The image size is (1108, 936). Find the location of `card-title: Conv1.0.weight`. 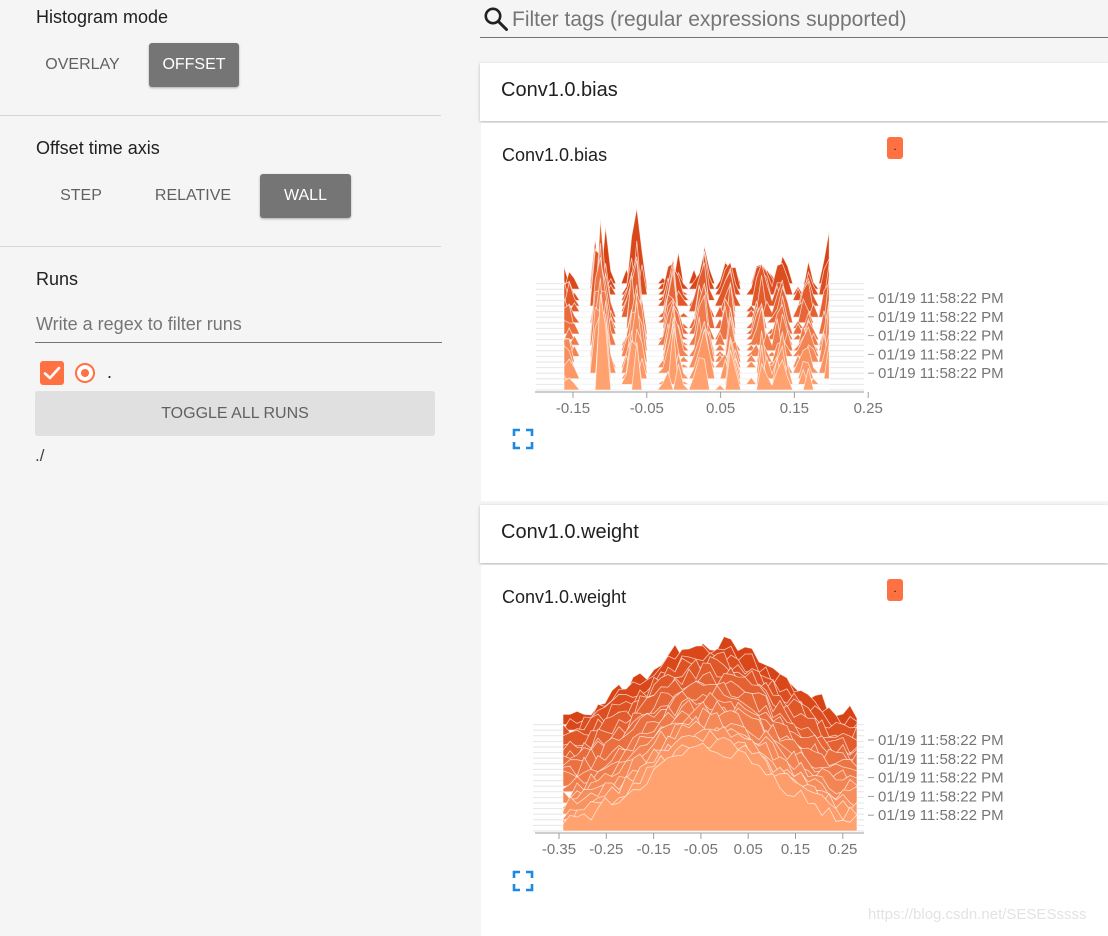

card-title: Conv1.0.weight is located at coordinates (564, 597).